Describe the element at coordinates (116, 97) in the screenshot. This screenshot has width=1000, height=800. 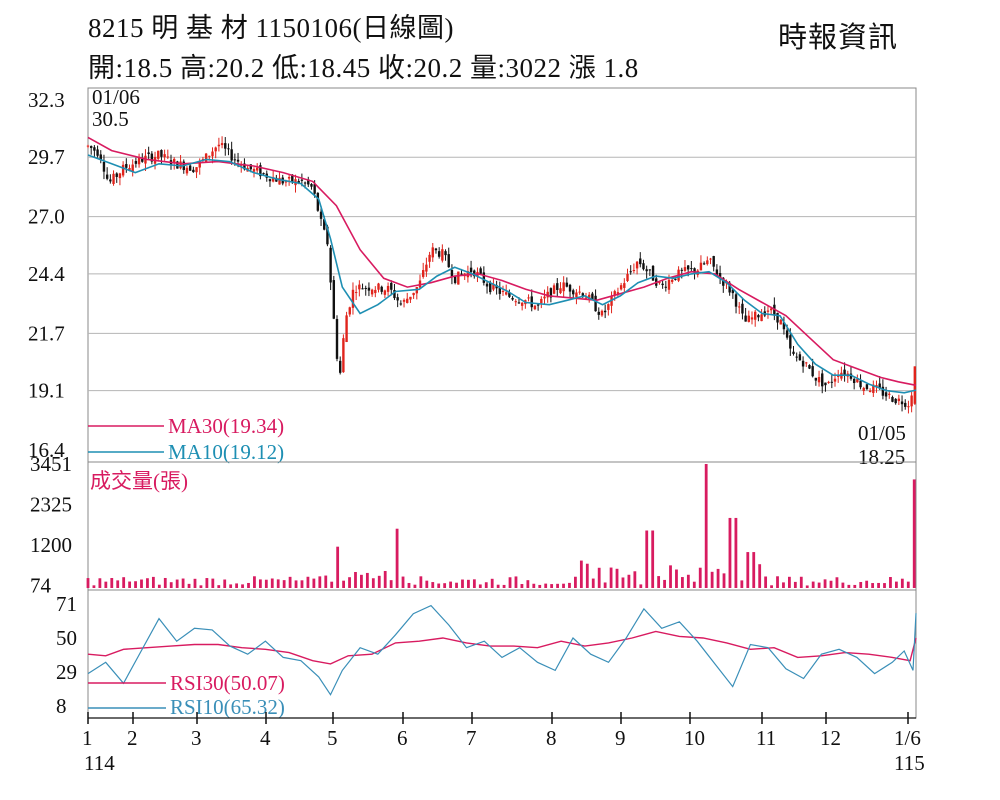
I see `max-date-label: 01/06` at that location.